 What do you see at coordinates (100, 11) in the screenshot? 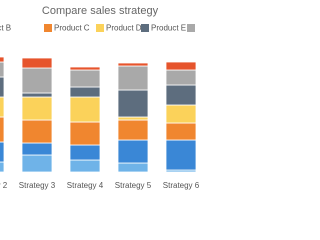
I see `chart-title: Compare sales strategy` at bounding box center [100, 11].